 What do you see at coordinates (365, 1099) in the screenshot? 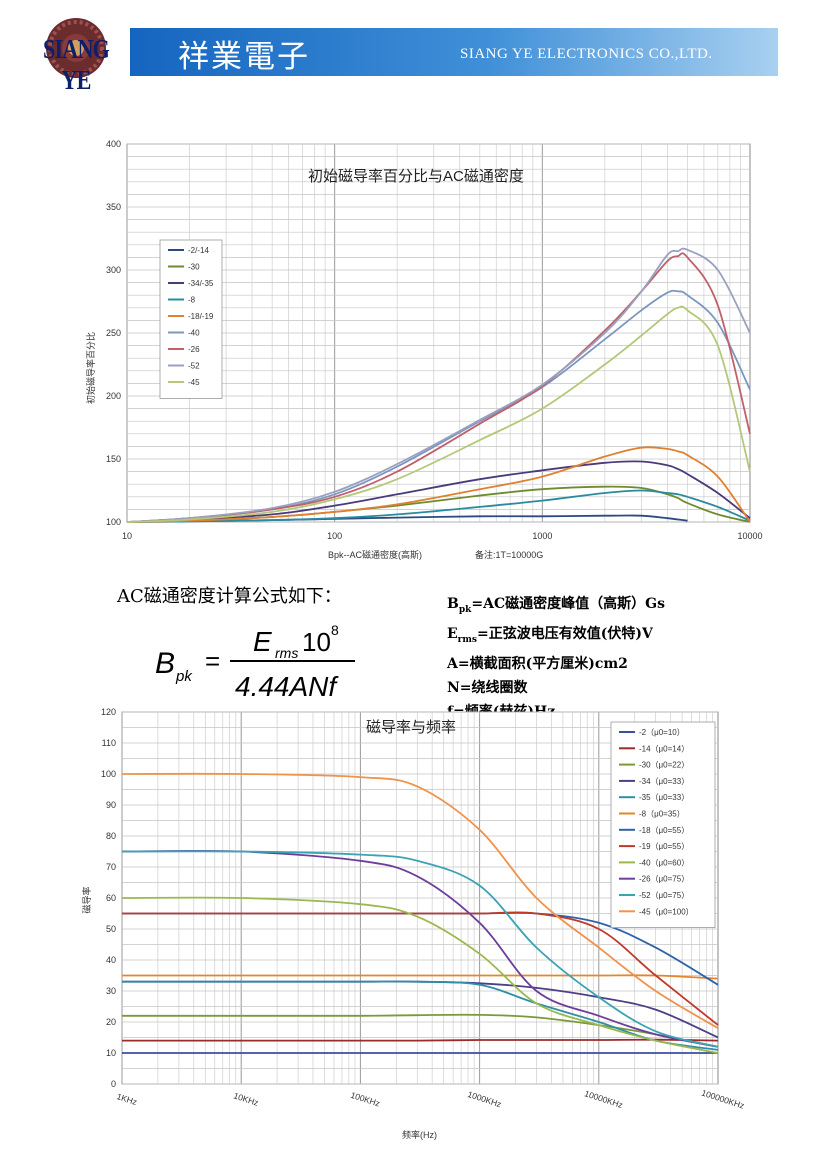
I see `x-tick-label: 100KHz` at bounding box center [365, 1099].